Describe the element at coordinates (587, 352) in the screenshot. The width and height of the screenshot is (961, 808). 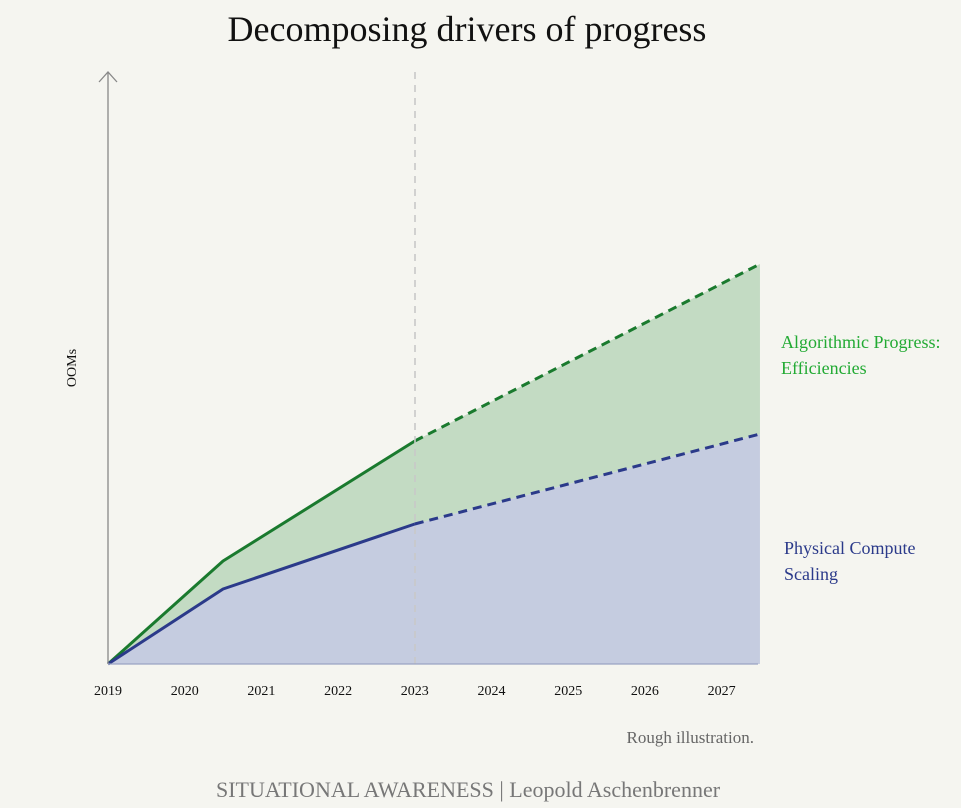
I see `algorithmic-progress-projection-line` at that location.